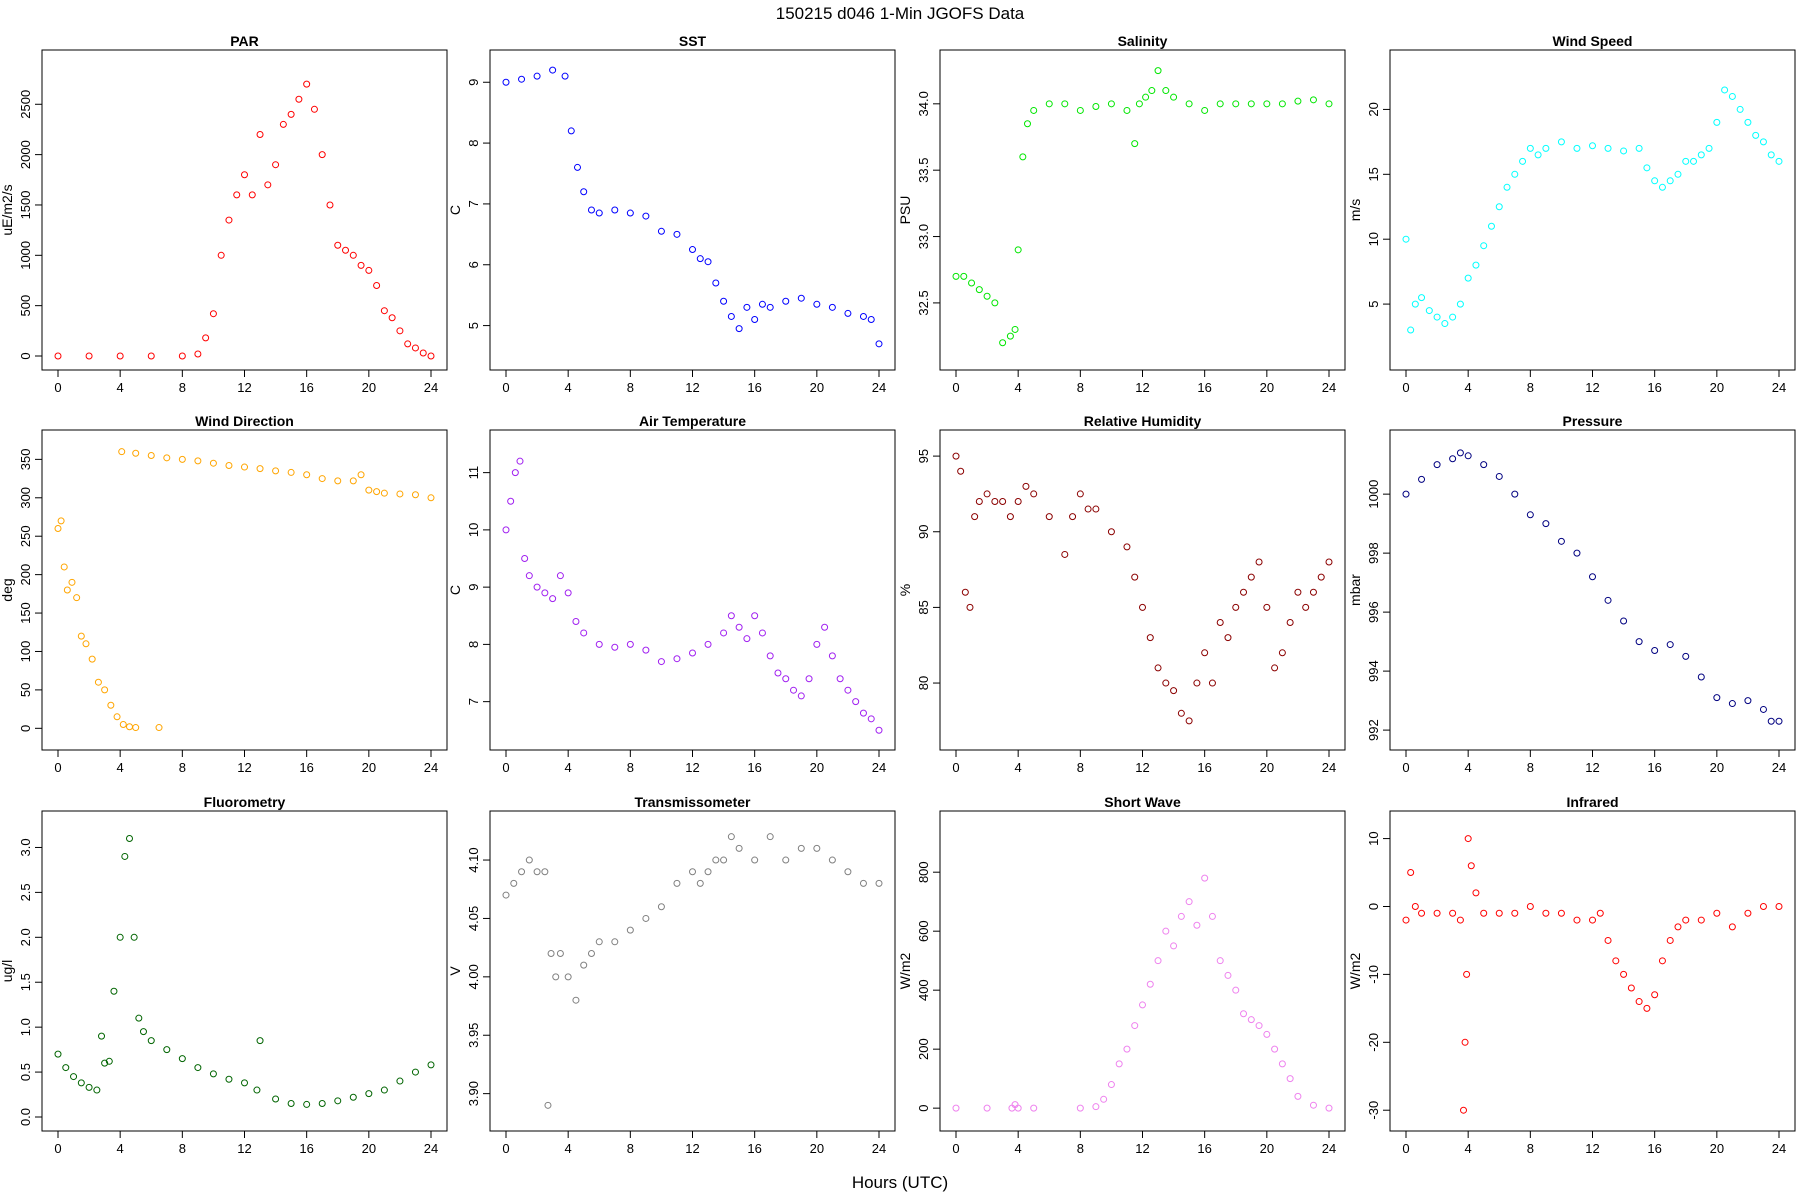 Image resolution: width=1800 pixels, height=1200 pixels. What do you see at coordinates (505, 767) in the screenshot?
I see `x-tick-label: 0` at bounding box center [505, 767].